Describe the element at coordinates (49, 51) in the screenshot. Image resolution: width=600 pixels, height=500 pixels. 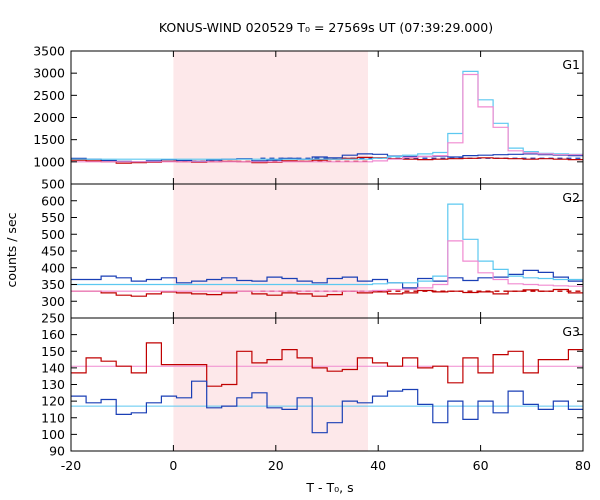
I see `y-tick-label: 3500` at that location.